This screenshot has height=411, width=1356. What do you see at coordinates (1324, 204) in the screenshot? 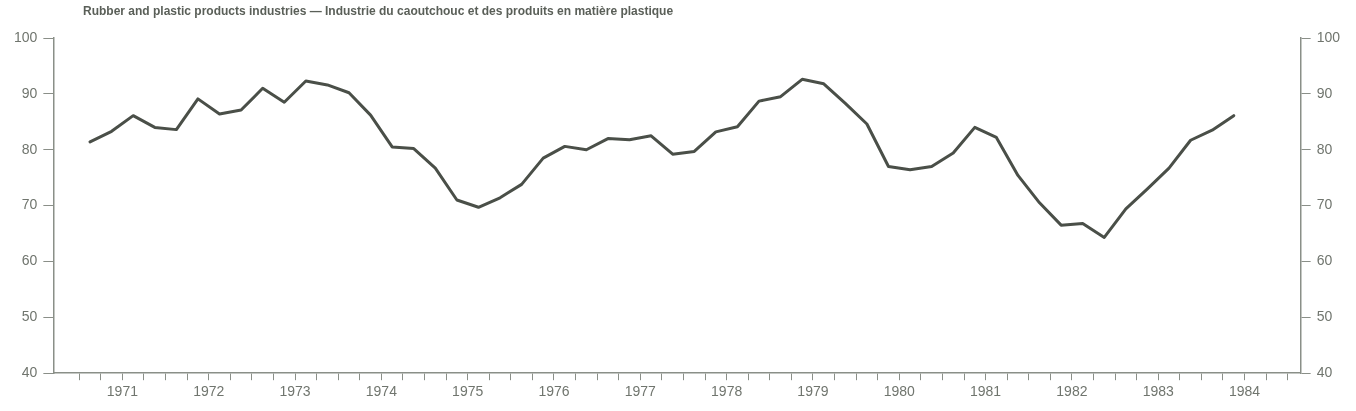
I see `y2-tick-label: 70` at bounding box center [1324, 204].